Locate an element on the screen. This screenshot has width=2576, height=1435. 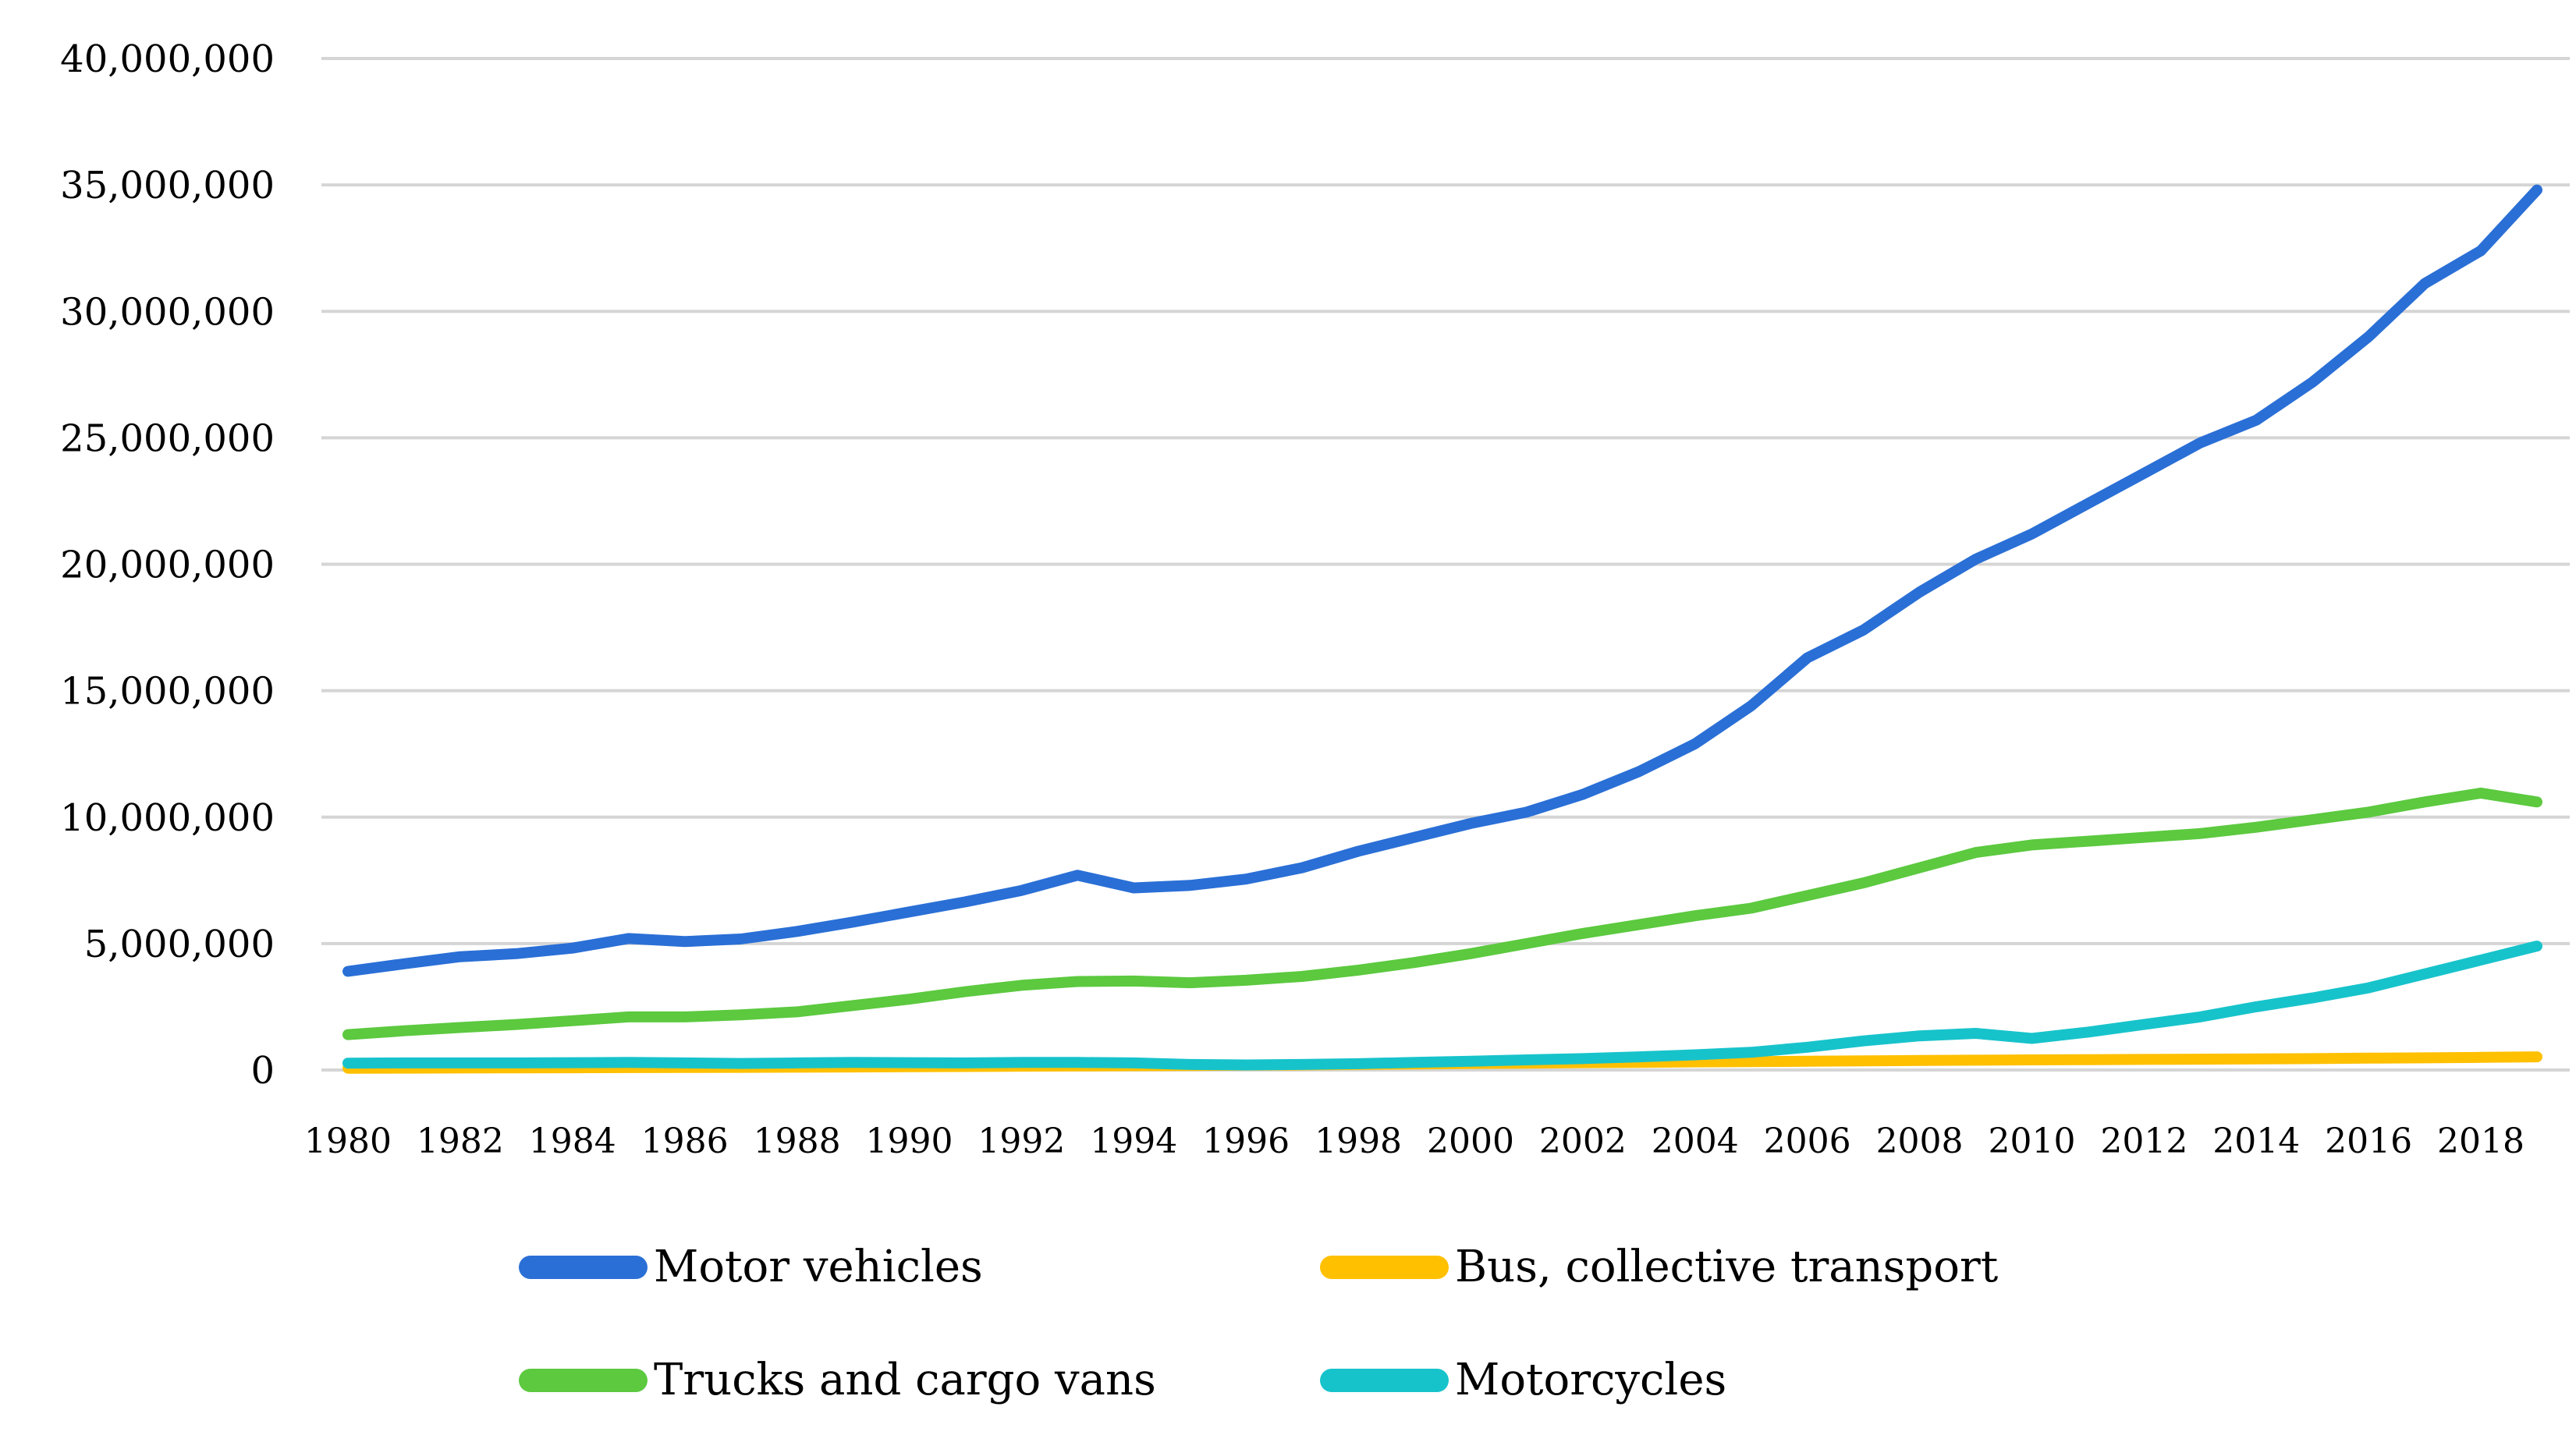
y-axis-tick-label: 40,000,000 is located at coordinates (167, 59).